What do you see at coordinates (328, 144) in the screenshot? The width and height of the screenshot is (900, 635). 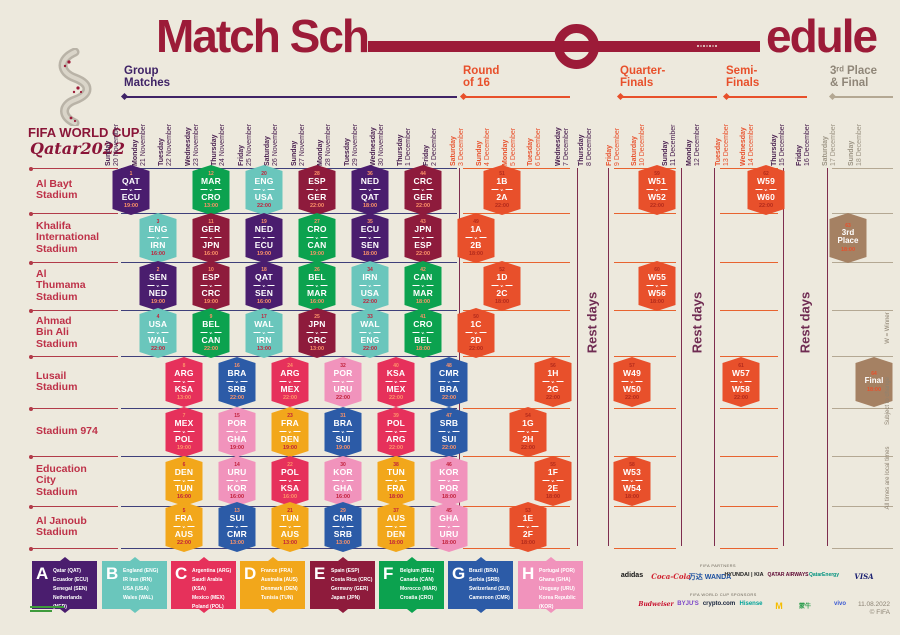 I see `date-value: 28 November` at bounding box center [328, 144].